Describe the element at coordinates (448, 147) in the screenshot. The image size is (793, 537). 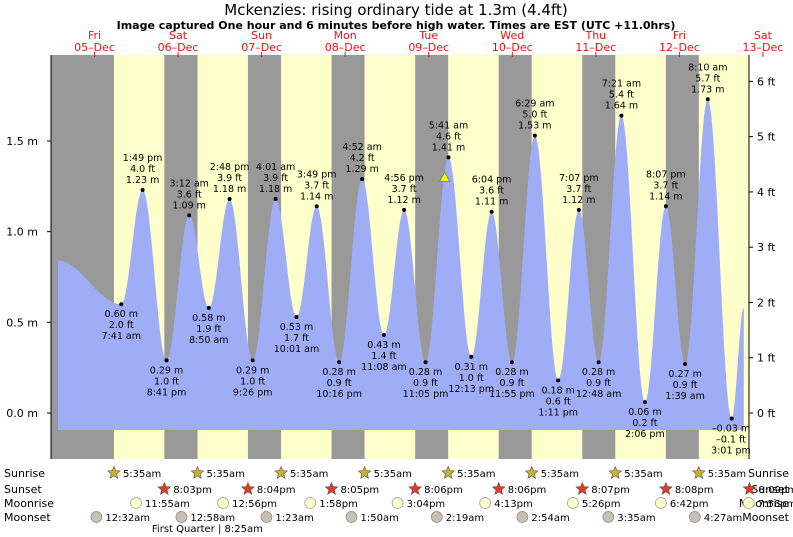
I see `high-meters: 1.41 m` at that location.